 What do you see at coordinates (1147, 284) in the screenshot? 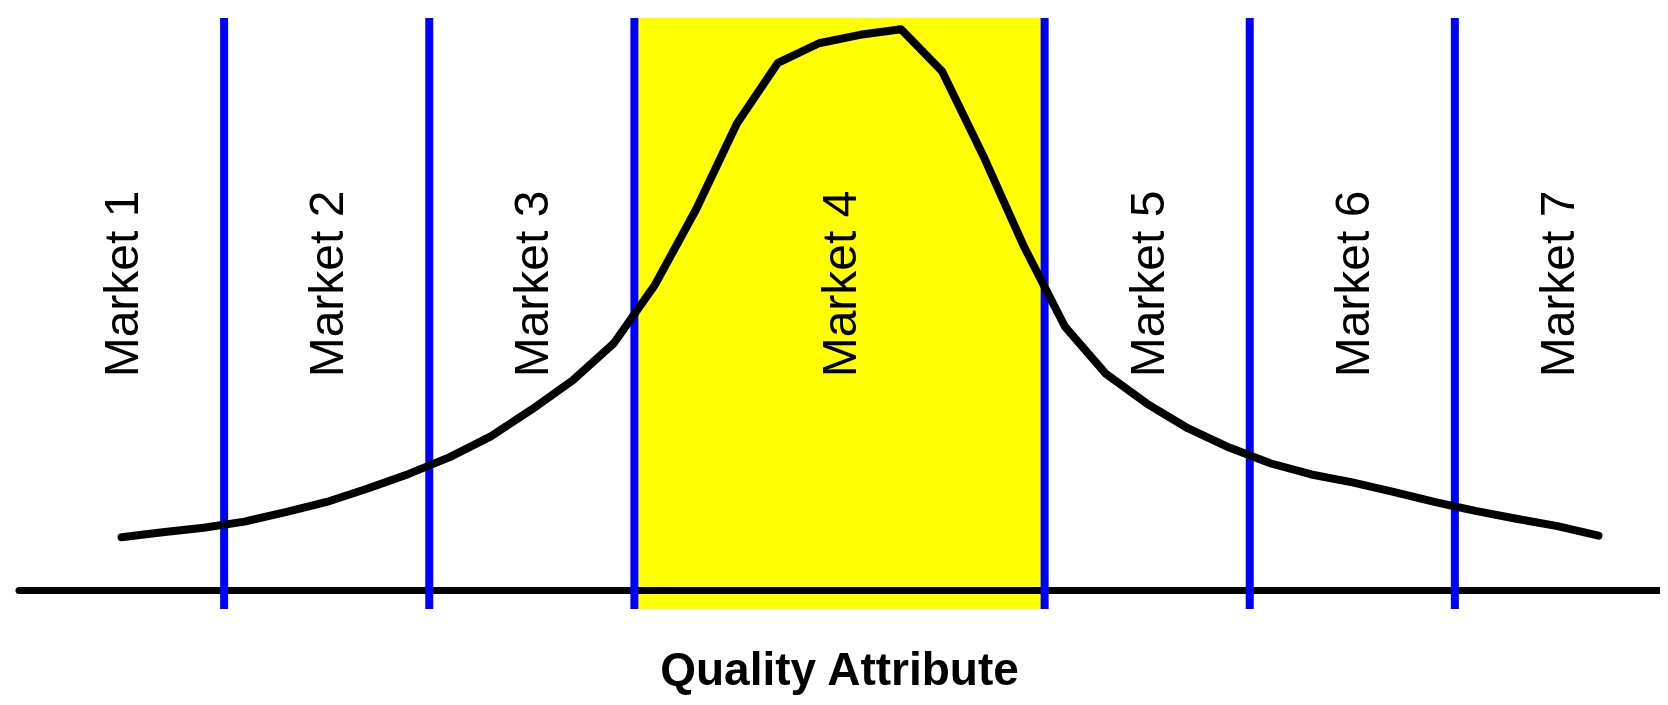
I see `annotation: Market 5` at bounding box center [1147, 284].